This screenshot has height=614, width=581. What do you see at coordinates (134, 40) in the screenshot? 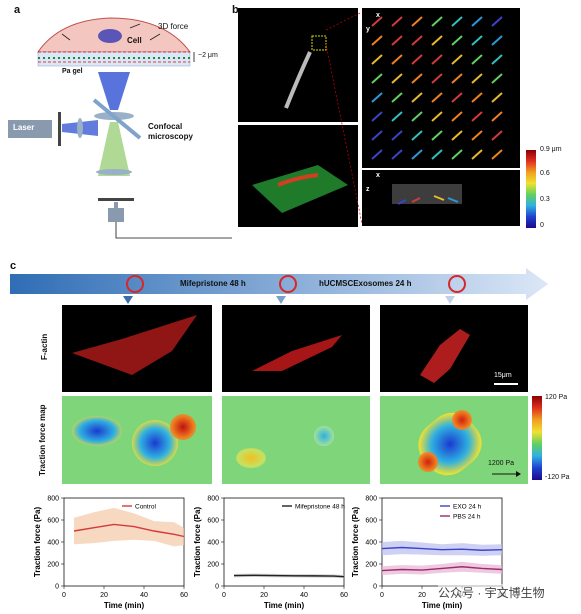
I see `cell-label: Cell` at bounding box center [134, 40].